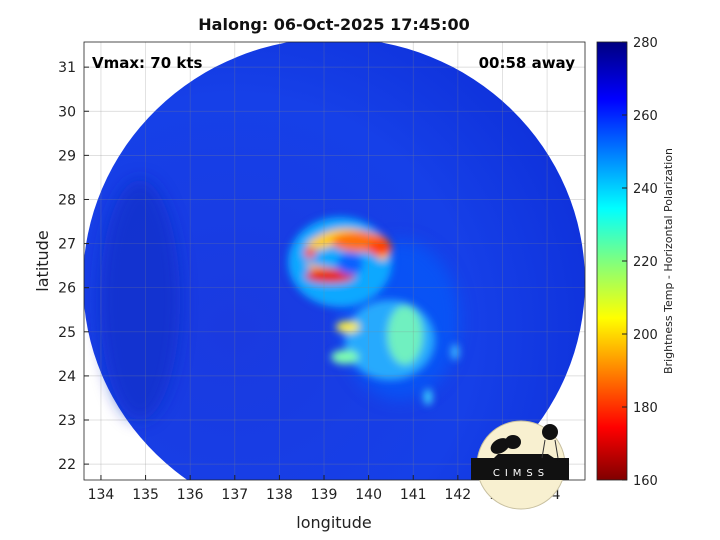  Describe the element at coordinates (645, 116) in the screenshot. I see `colorbar-tick-label: 260` at that location.